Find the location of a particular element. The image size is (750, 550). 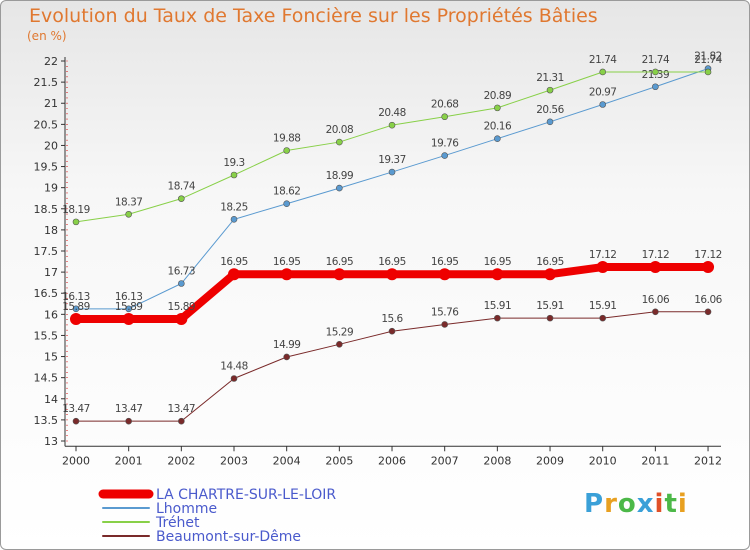

y-tick-label: 15 is located at coordinates (51, 357).